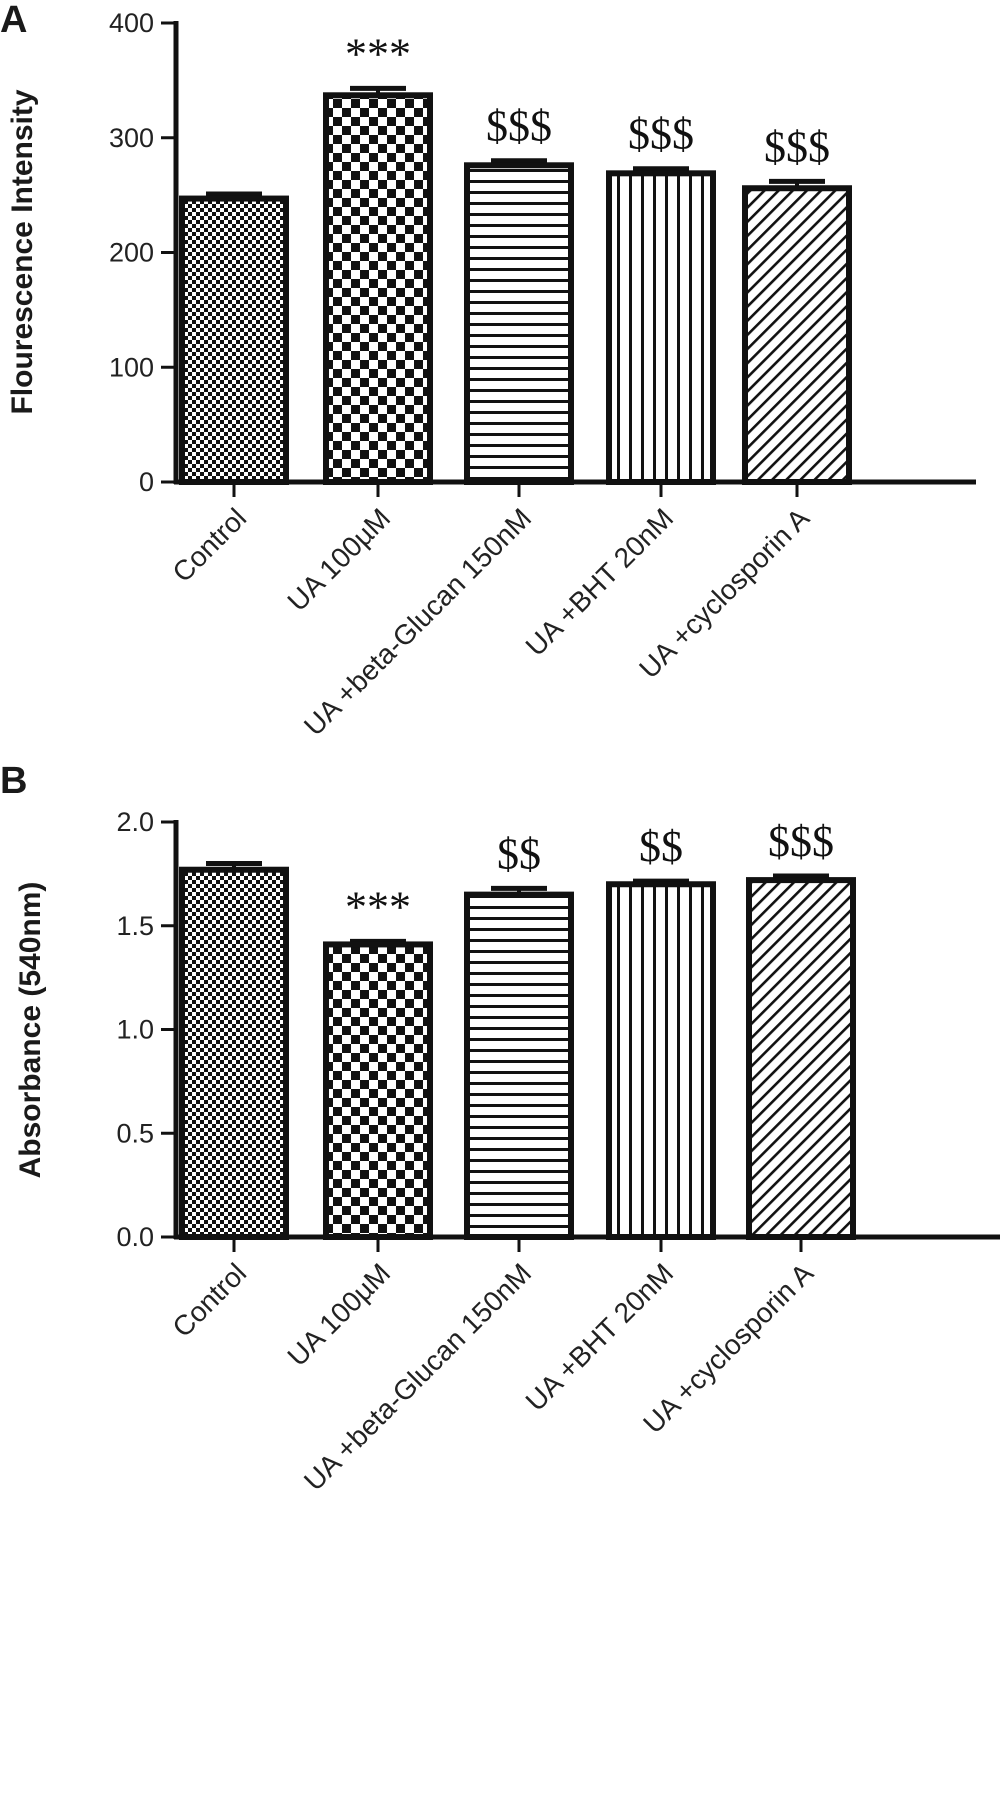 The height and width of the screenshot is (1794, 1000). Describe the element at coordinates (135, 822) in the screenshot. I see `y-tick-label: 2.0` at that location.